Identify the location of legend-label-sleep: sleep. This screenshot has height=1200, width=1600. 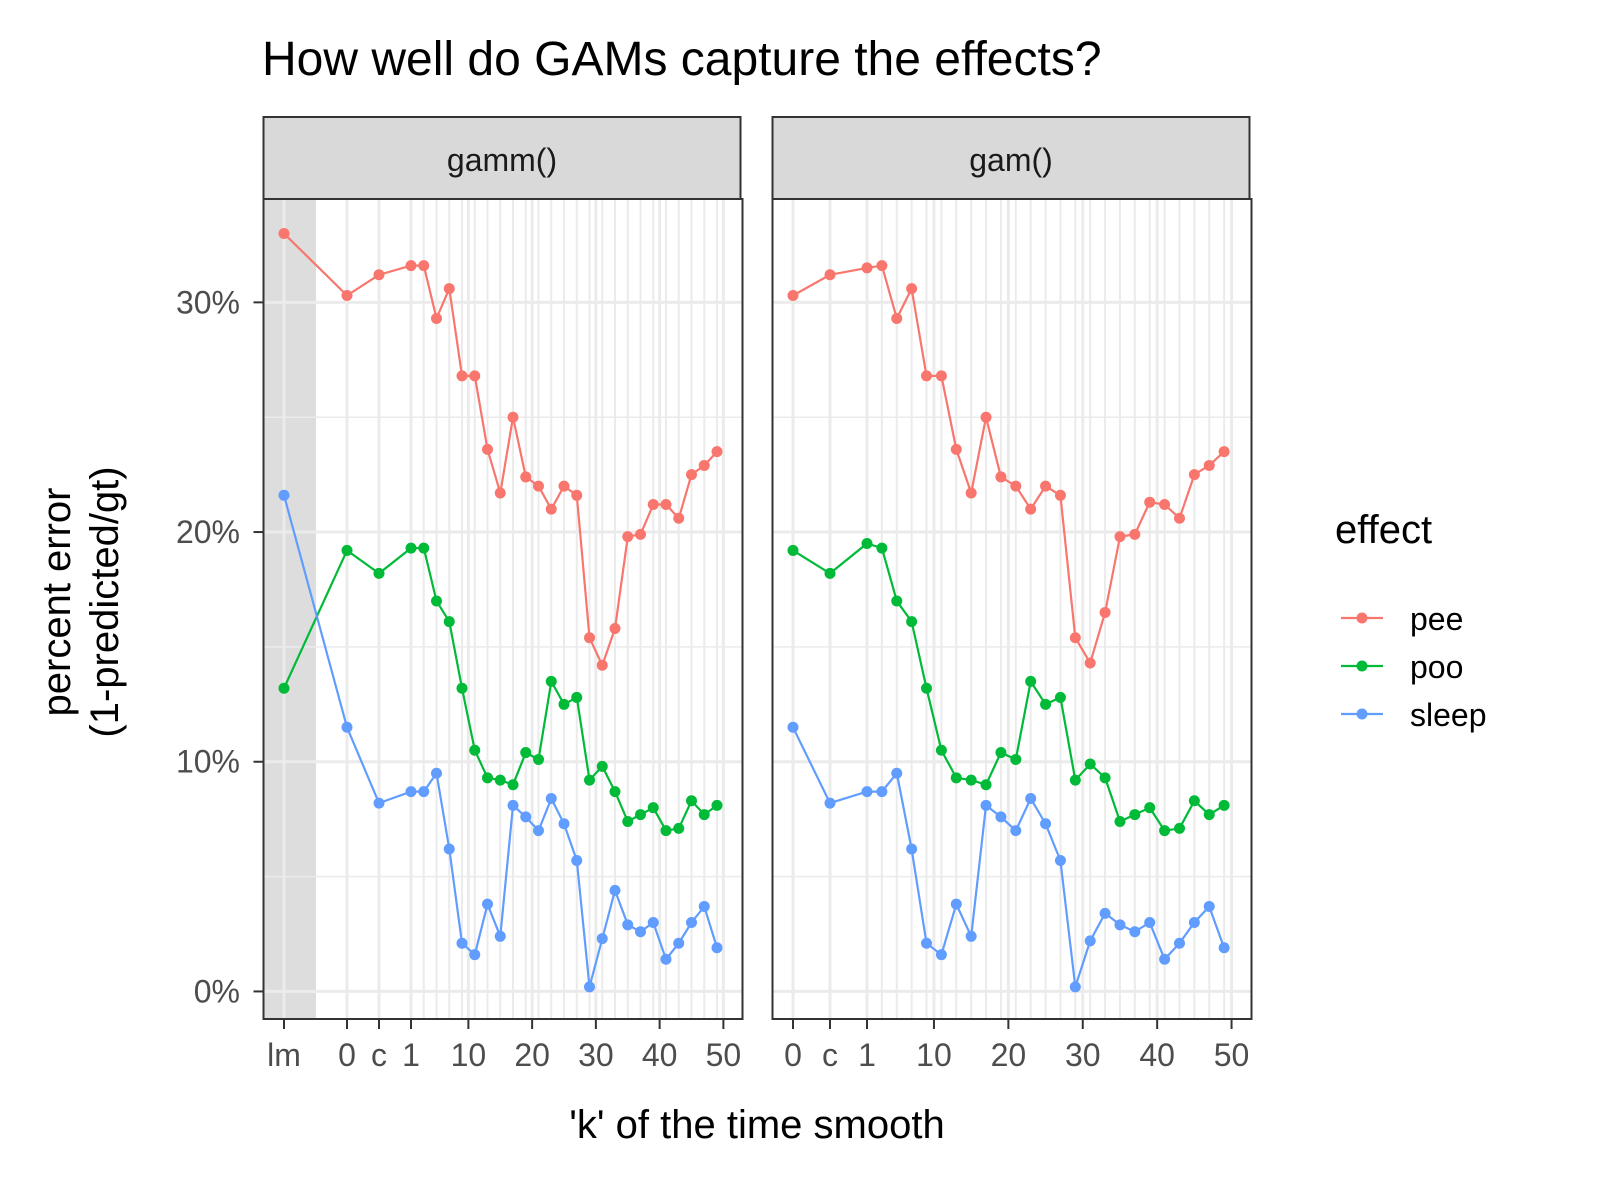
(1448, 715).